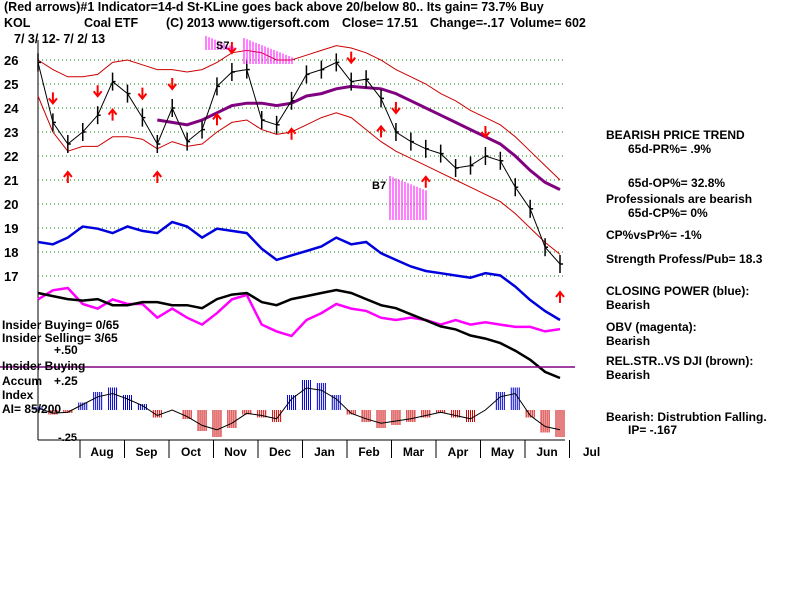 Image resolution: width=800 pixels, height=600 pixels. Describe the element at coordinates (628, 341) in the screenshot. I see `obv-value: Bearish` at that location.